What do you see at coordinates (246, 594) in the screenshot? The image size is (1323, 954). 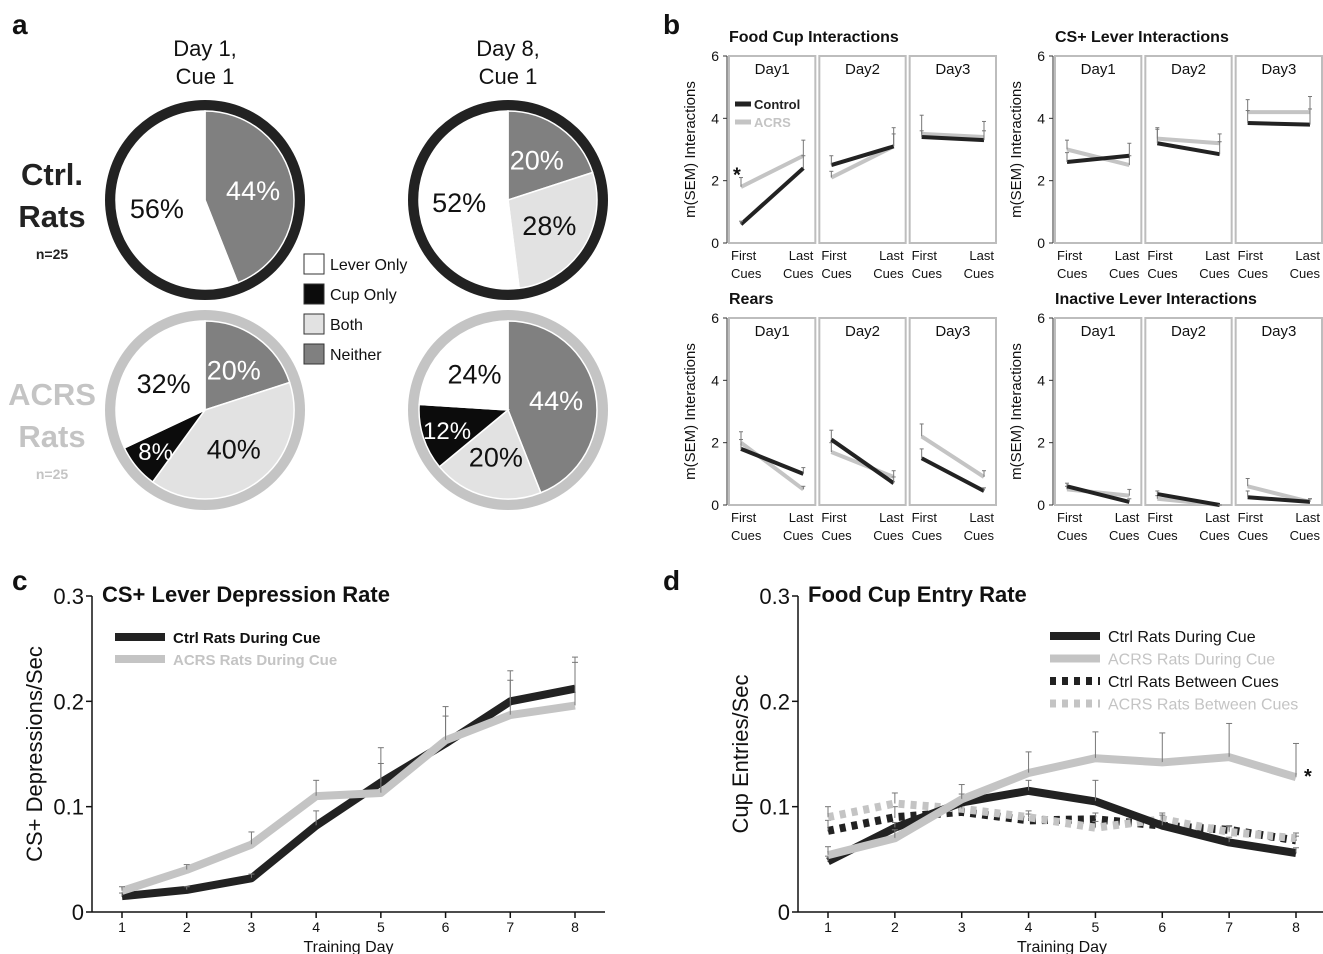 I see `chart-title: CS+ Lever Depression Rate` at bounding box center [246, 594].